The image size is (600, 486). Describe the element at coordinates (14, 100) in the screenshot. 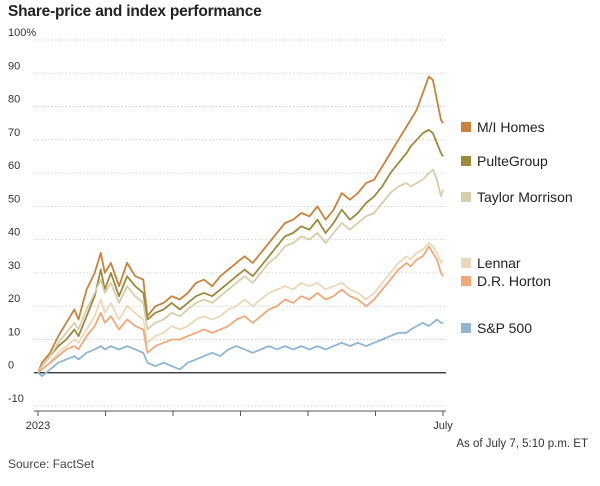

I see `y-tick-label: 80` at that location.